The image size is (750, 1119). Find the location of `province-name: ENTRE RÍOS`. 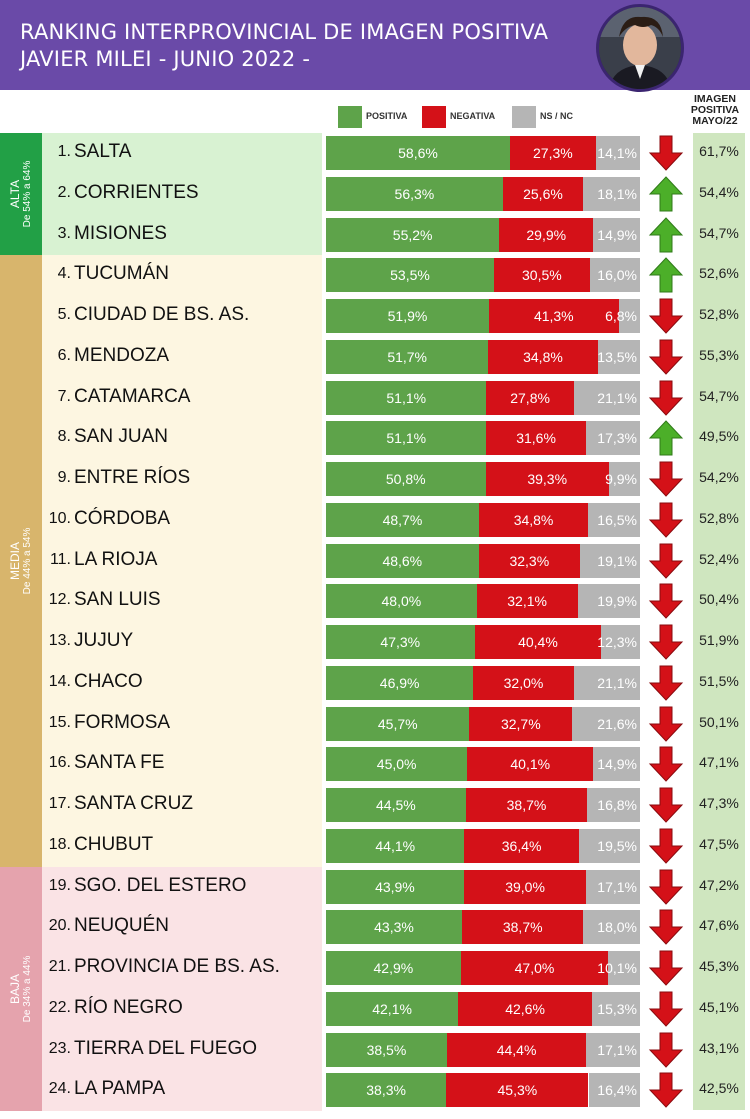

province-name: ENTRE RÍOS is located at coordinates (132, 477).